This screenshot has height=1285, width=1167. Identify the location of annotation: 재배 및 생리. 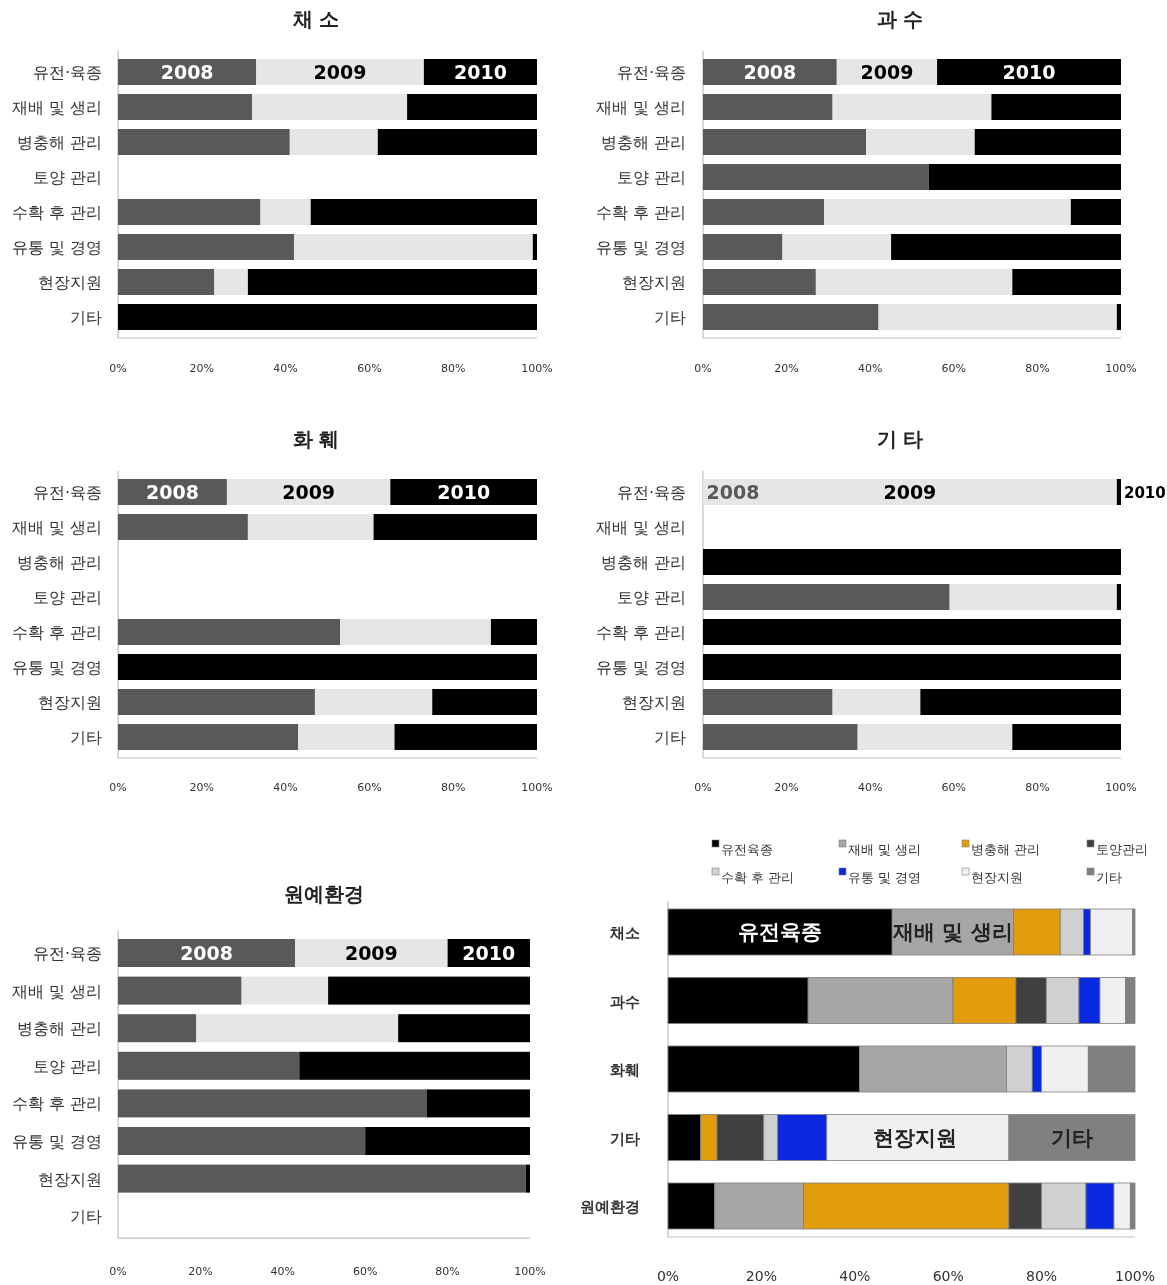
(952, 932).